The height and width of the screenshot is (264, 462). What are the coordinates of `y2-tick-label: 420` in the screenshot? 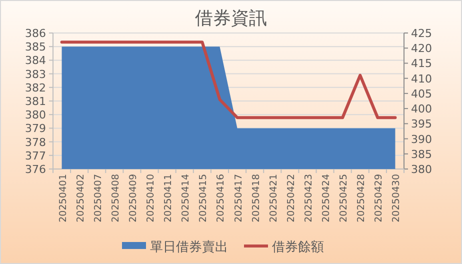 It's located at (421, 49).